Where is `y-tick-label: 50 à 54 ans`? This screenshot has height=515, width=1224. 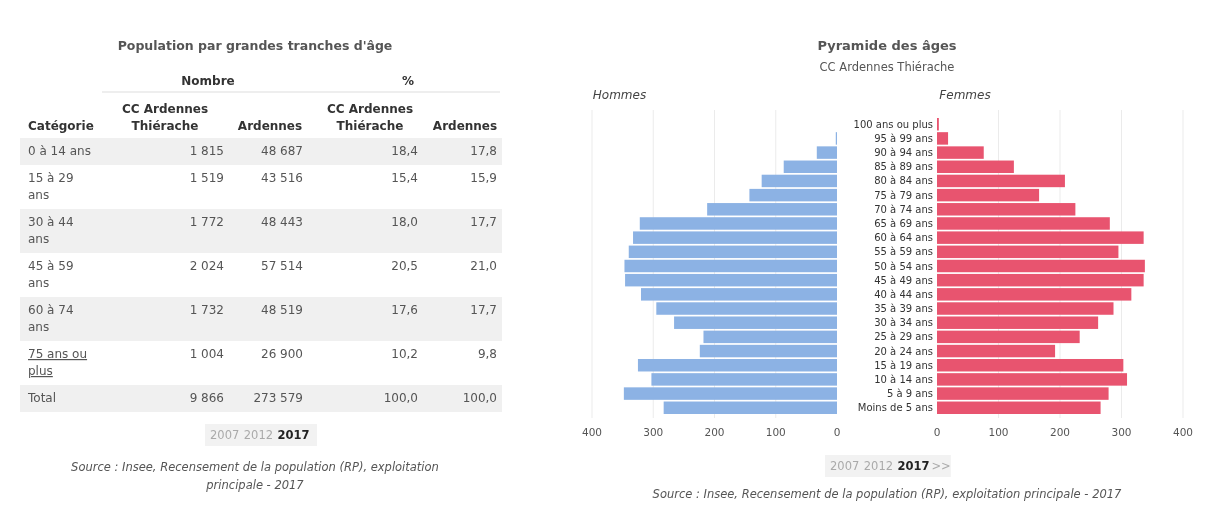 y-tick-label: 50 à 54 ans is located at coordinates (903, 266).